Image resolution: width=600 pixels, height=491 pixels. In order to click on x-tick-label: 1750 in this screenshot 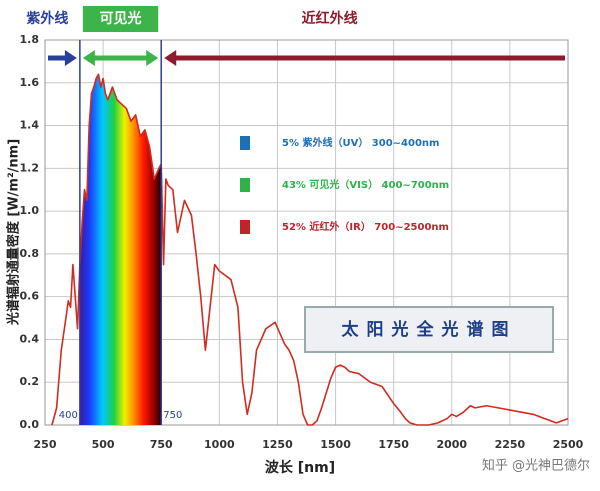, I will do `click(393, 444)`.